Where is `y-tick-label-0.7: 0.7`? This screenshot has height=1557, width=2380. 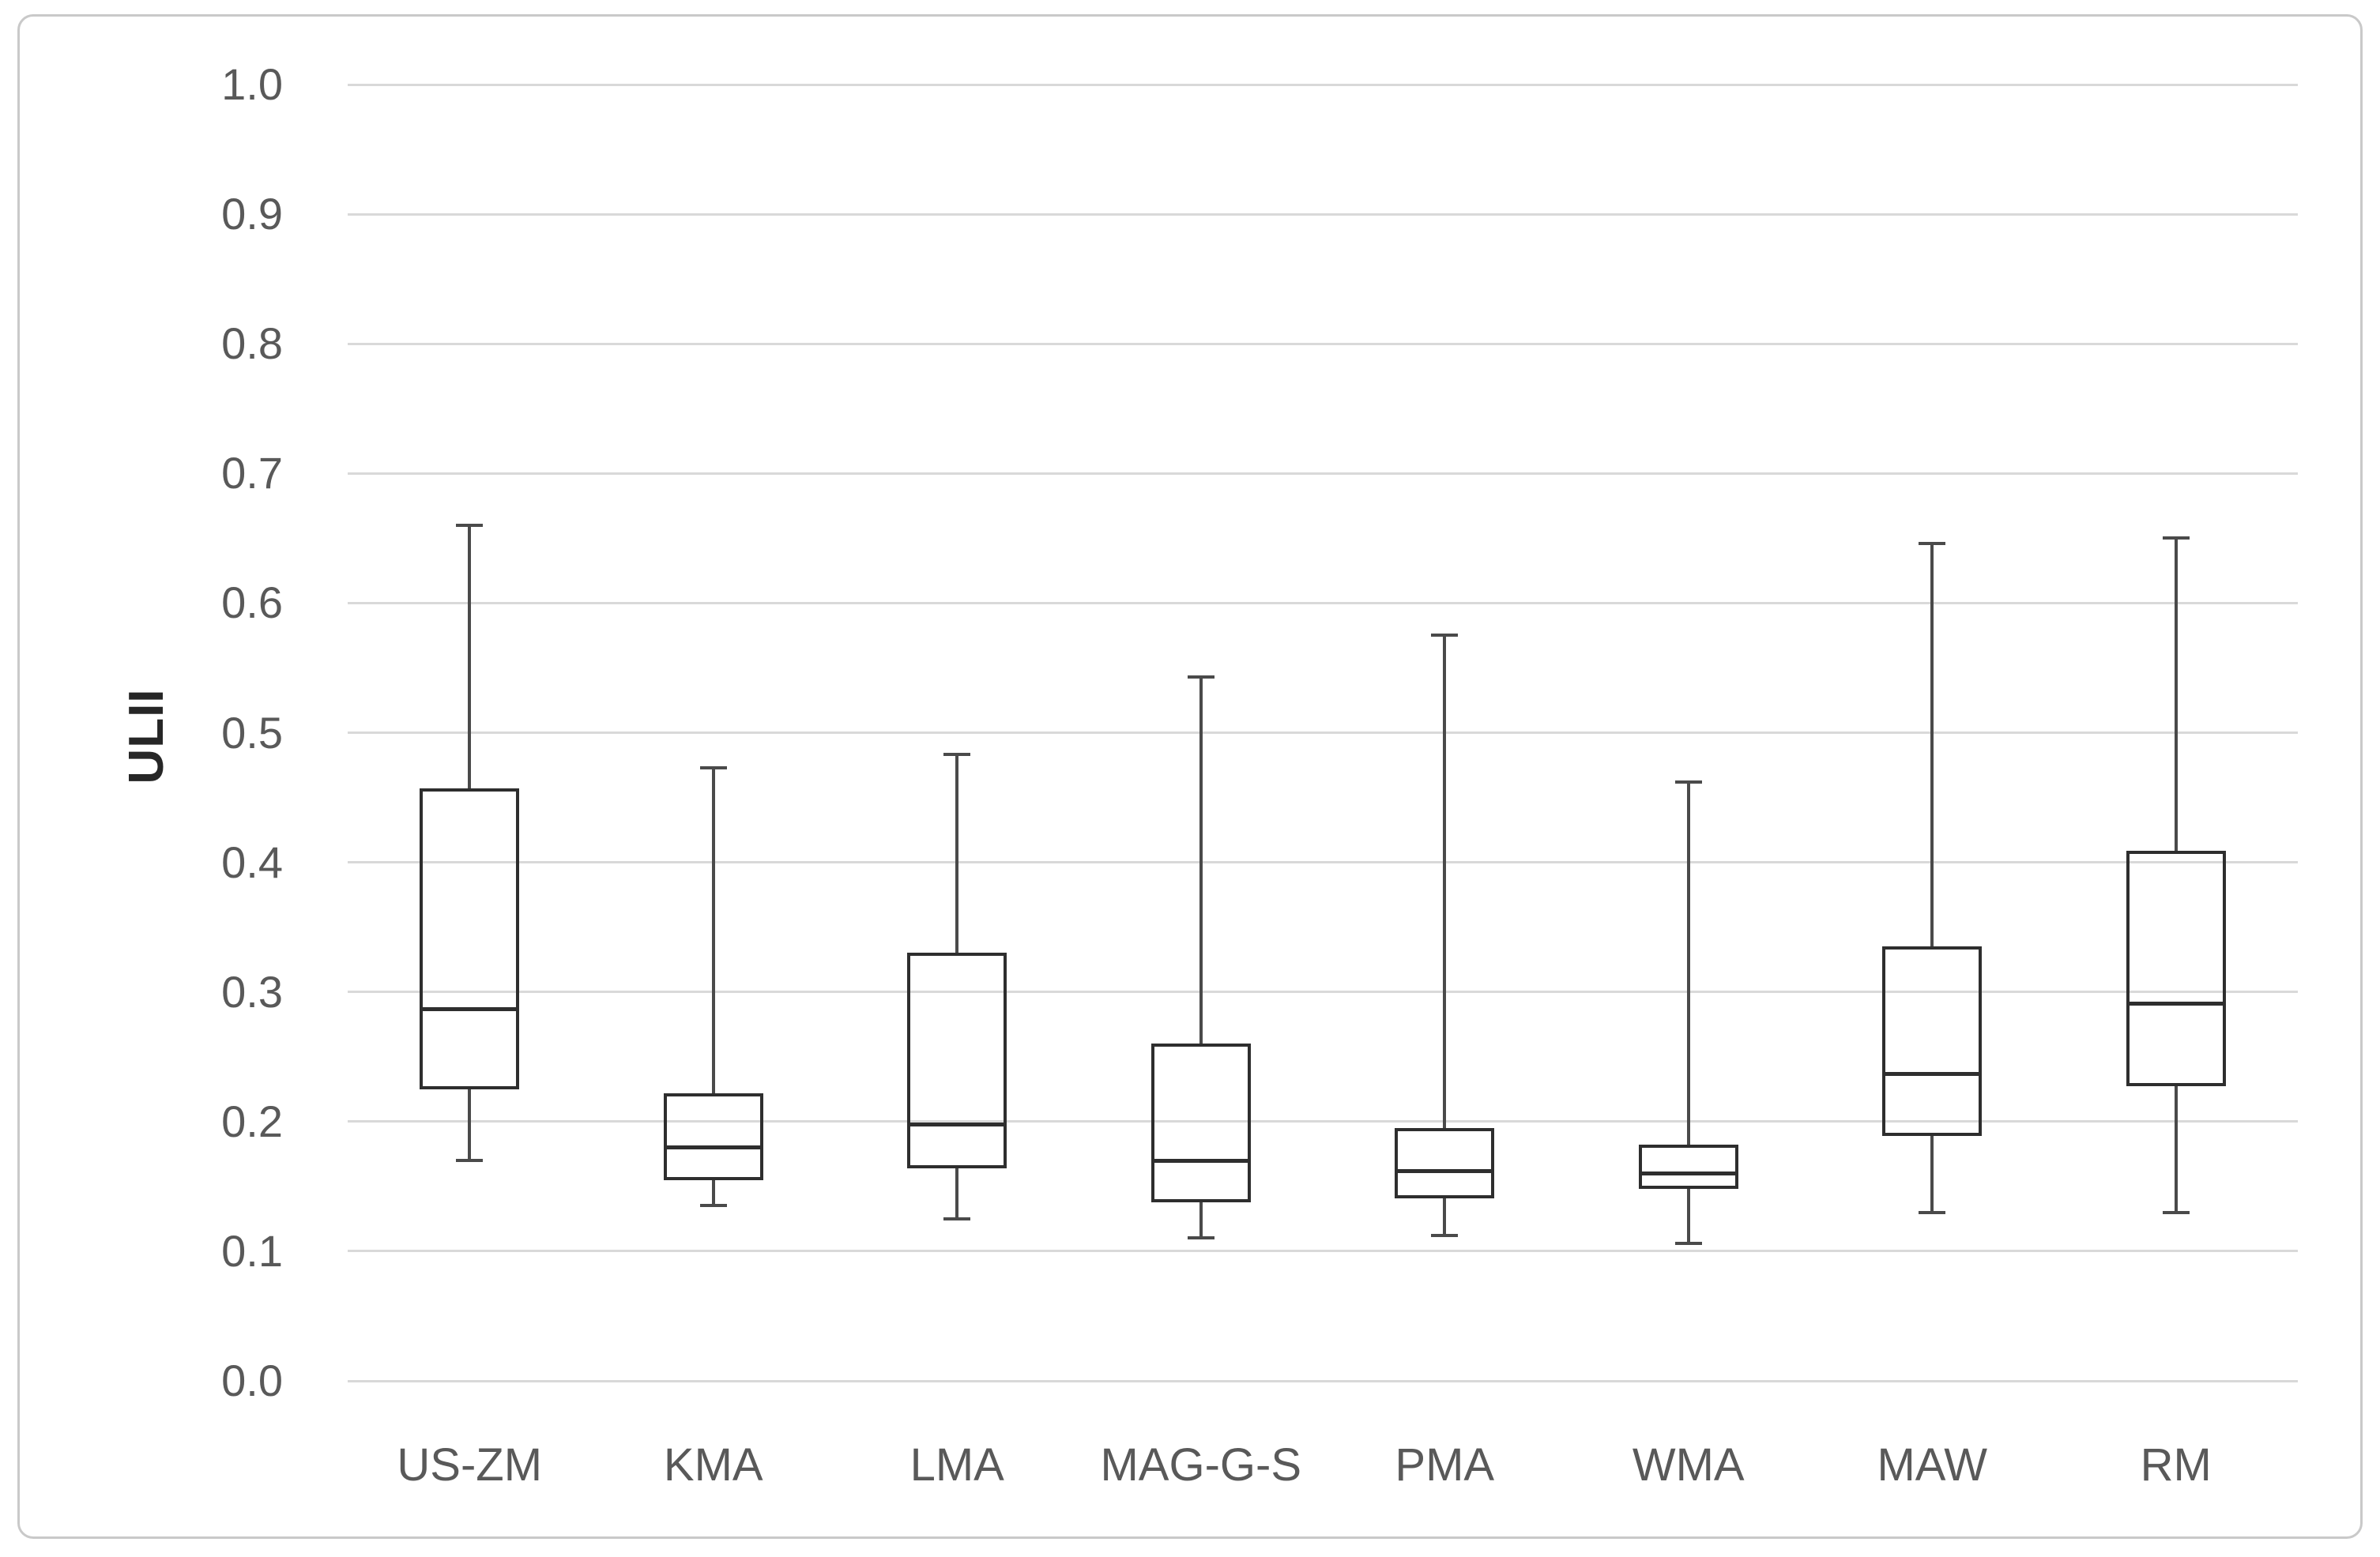 y-tick-label-0.7: 0.7 is located at coordinates (252, 473).